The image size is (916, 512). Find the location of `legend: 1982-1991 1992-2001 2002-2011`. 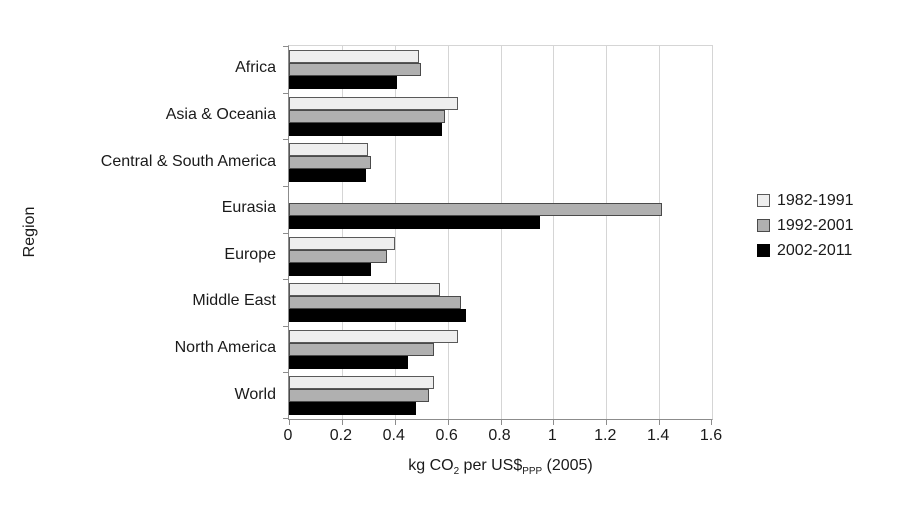

legend: 1982-1991 1992-2001 2002-2011 is located at coordinates (805, 225).